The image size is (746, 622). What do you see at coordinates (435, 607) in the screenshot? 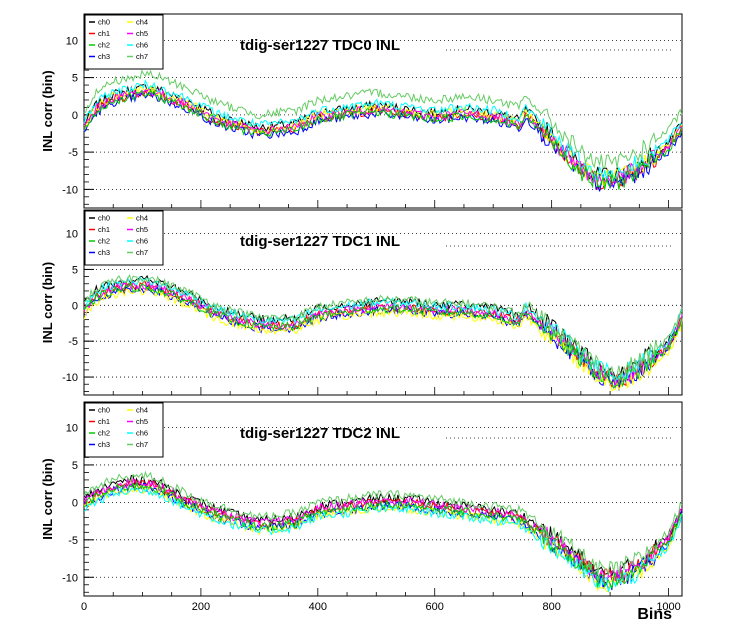
I see `x-tick-label: 600` at bounding box center [435, 607].